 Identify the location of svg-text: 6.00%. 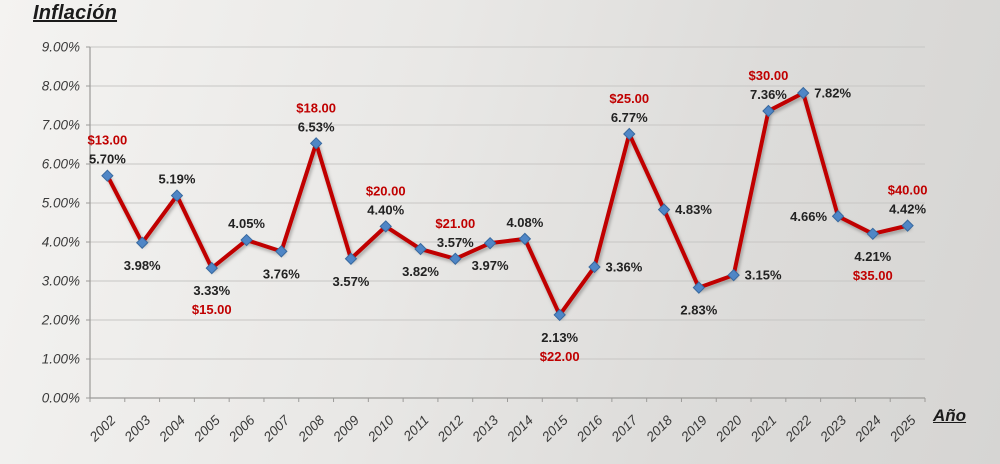
(61, 164).